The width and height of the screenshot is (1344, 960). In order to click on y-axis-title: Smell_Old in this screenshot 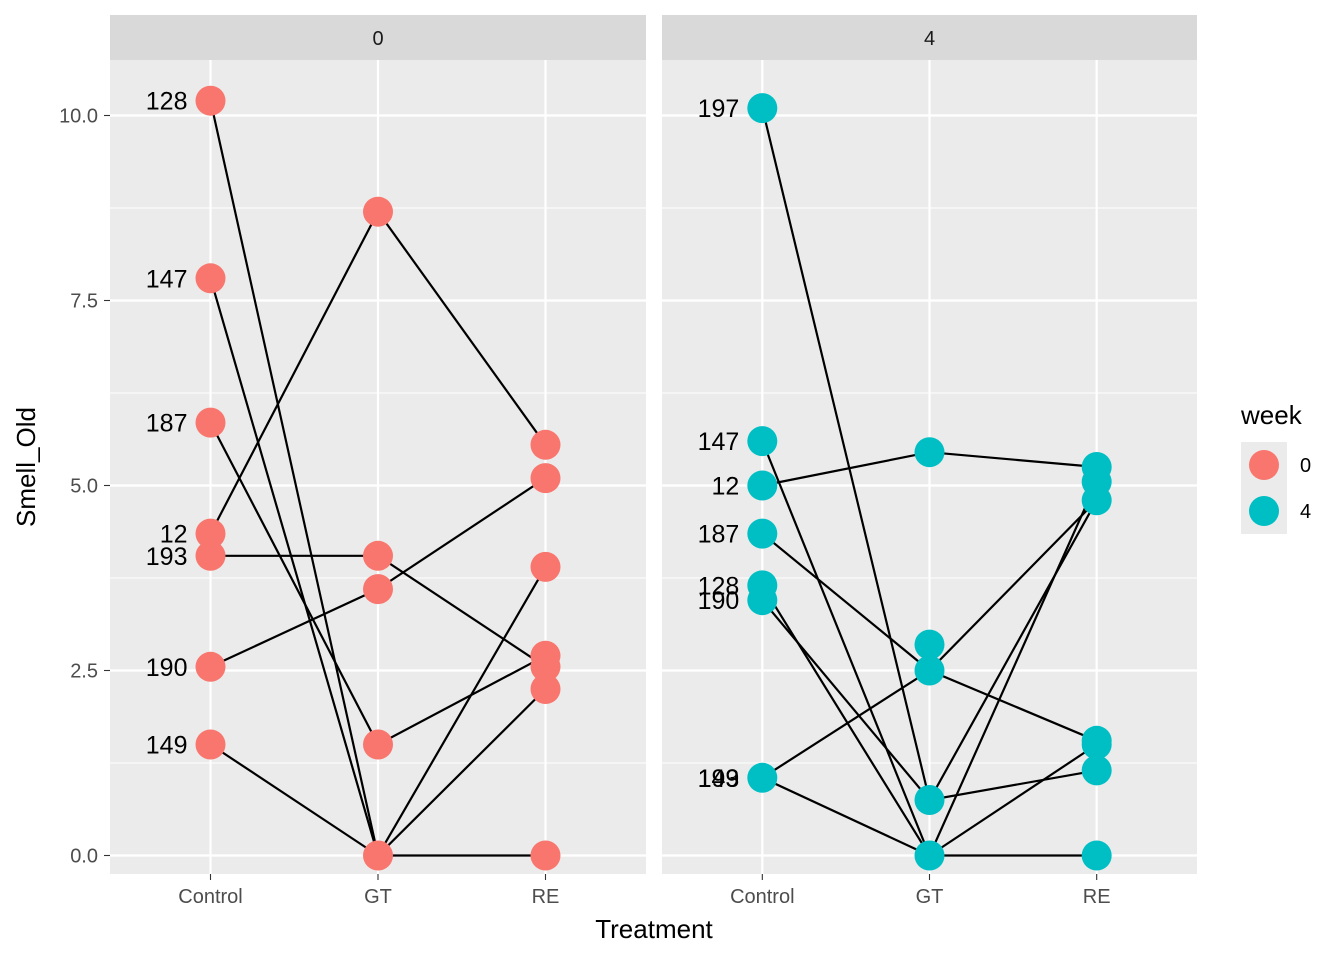, I will do `click(26, 467)`.